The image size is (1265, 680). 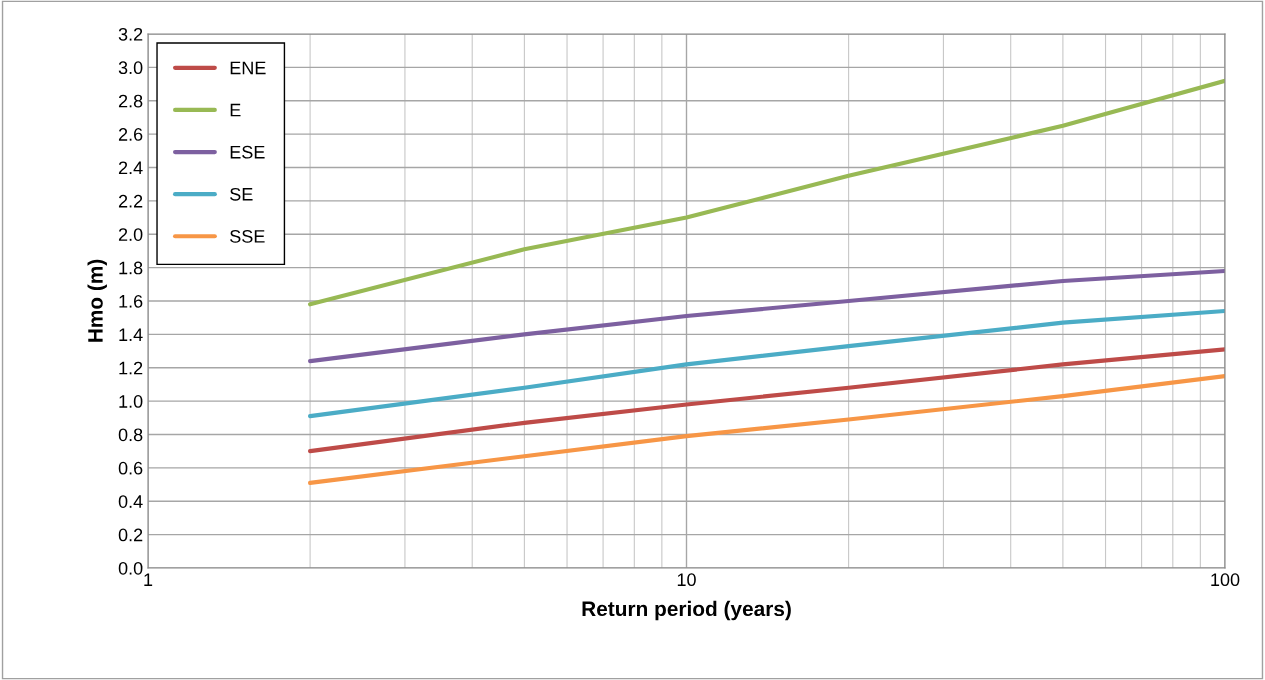 I want to click on y-tick-label: 1.4, so click(x=131, y=334).